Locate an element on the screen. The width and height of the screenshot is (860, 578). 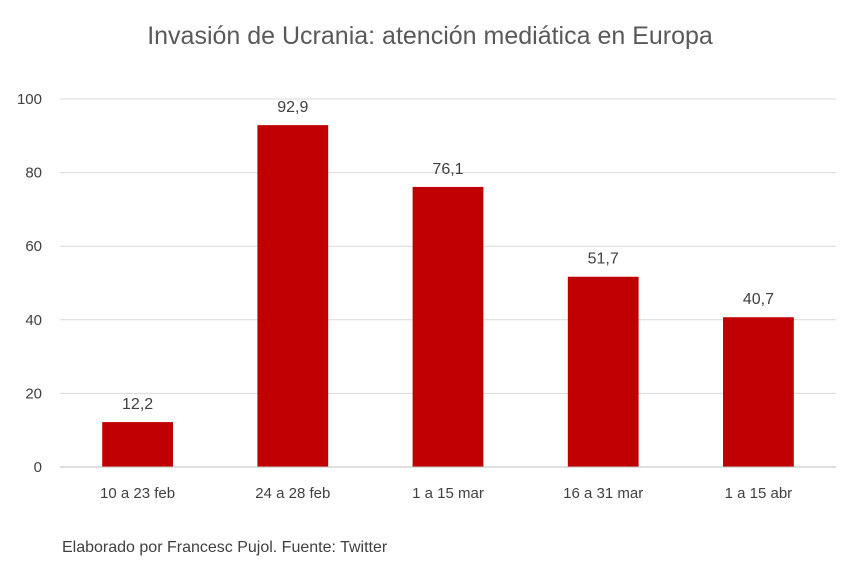
x-tick-label: 10 a 23 feb is located at coordinates (137, 493).